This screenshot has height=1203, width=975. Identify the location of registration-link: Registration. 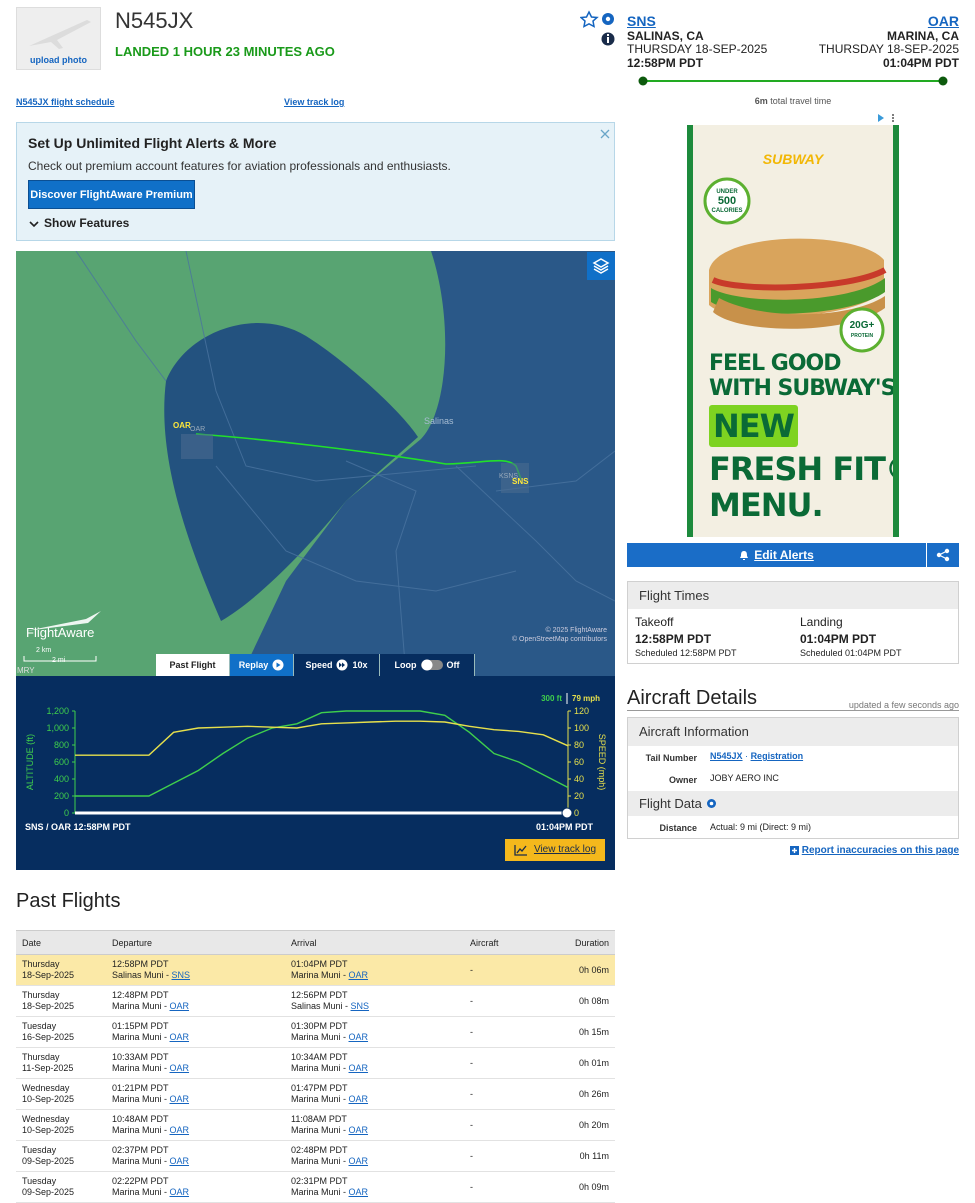
(777, 756).